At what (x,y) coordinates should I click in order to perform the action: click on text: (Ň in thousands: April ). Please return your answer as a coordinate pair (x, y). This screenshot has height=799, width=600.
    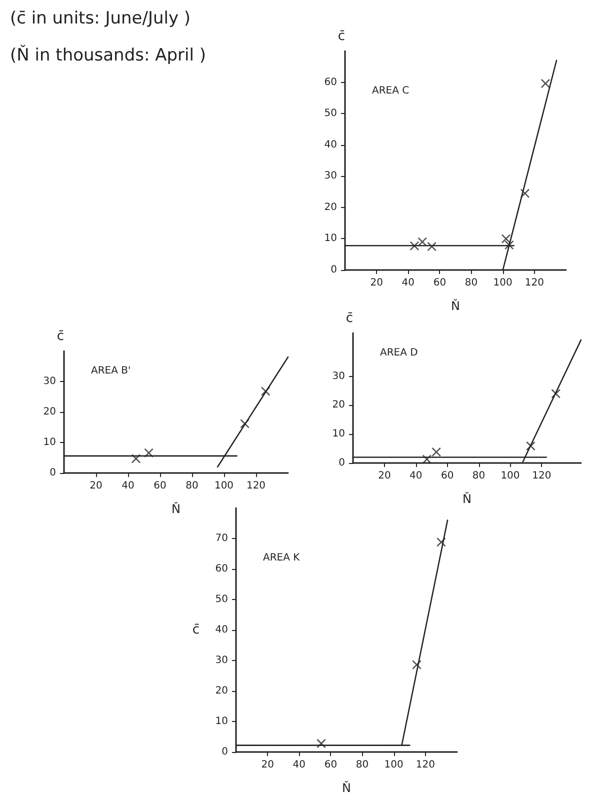
    Looking at the image, I should click on (108, 55).